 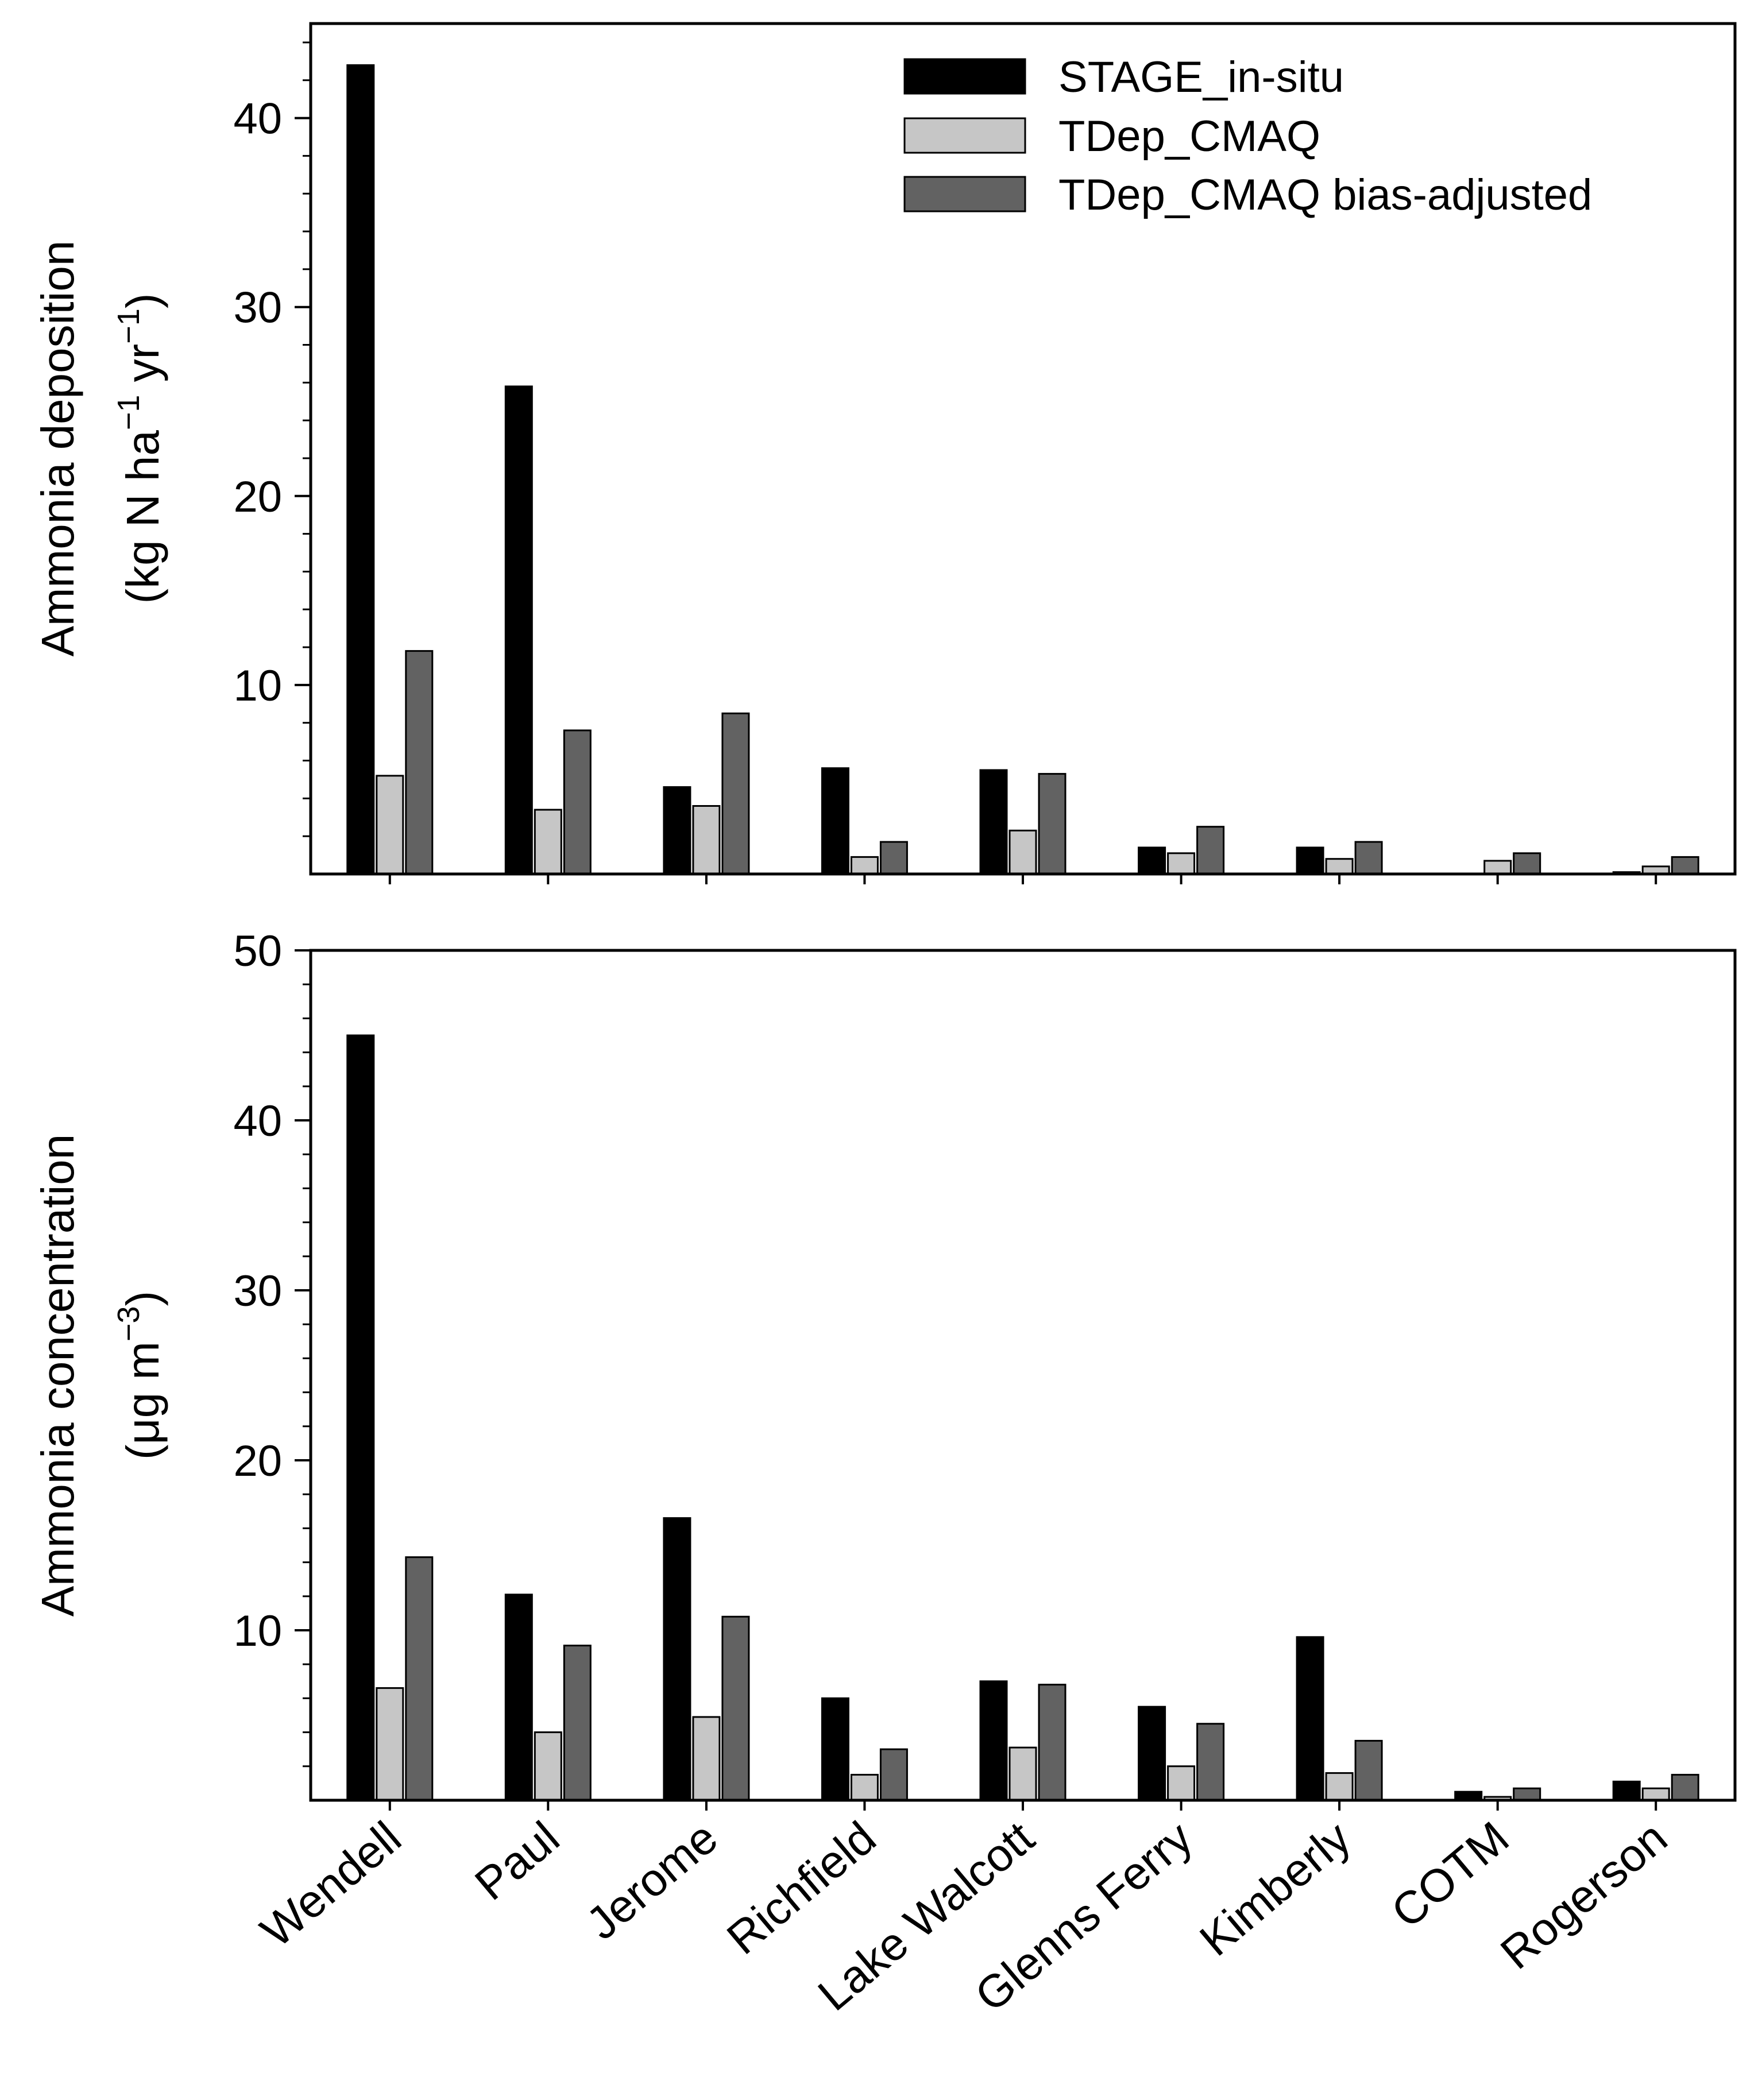 I want to click on concentration-x-ticks, so click(x=1022, y=1806).